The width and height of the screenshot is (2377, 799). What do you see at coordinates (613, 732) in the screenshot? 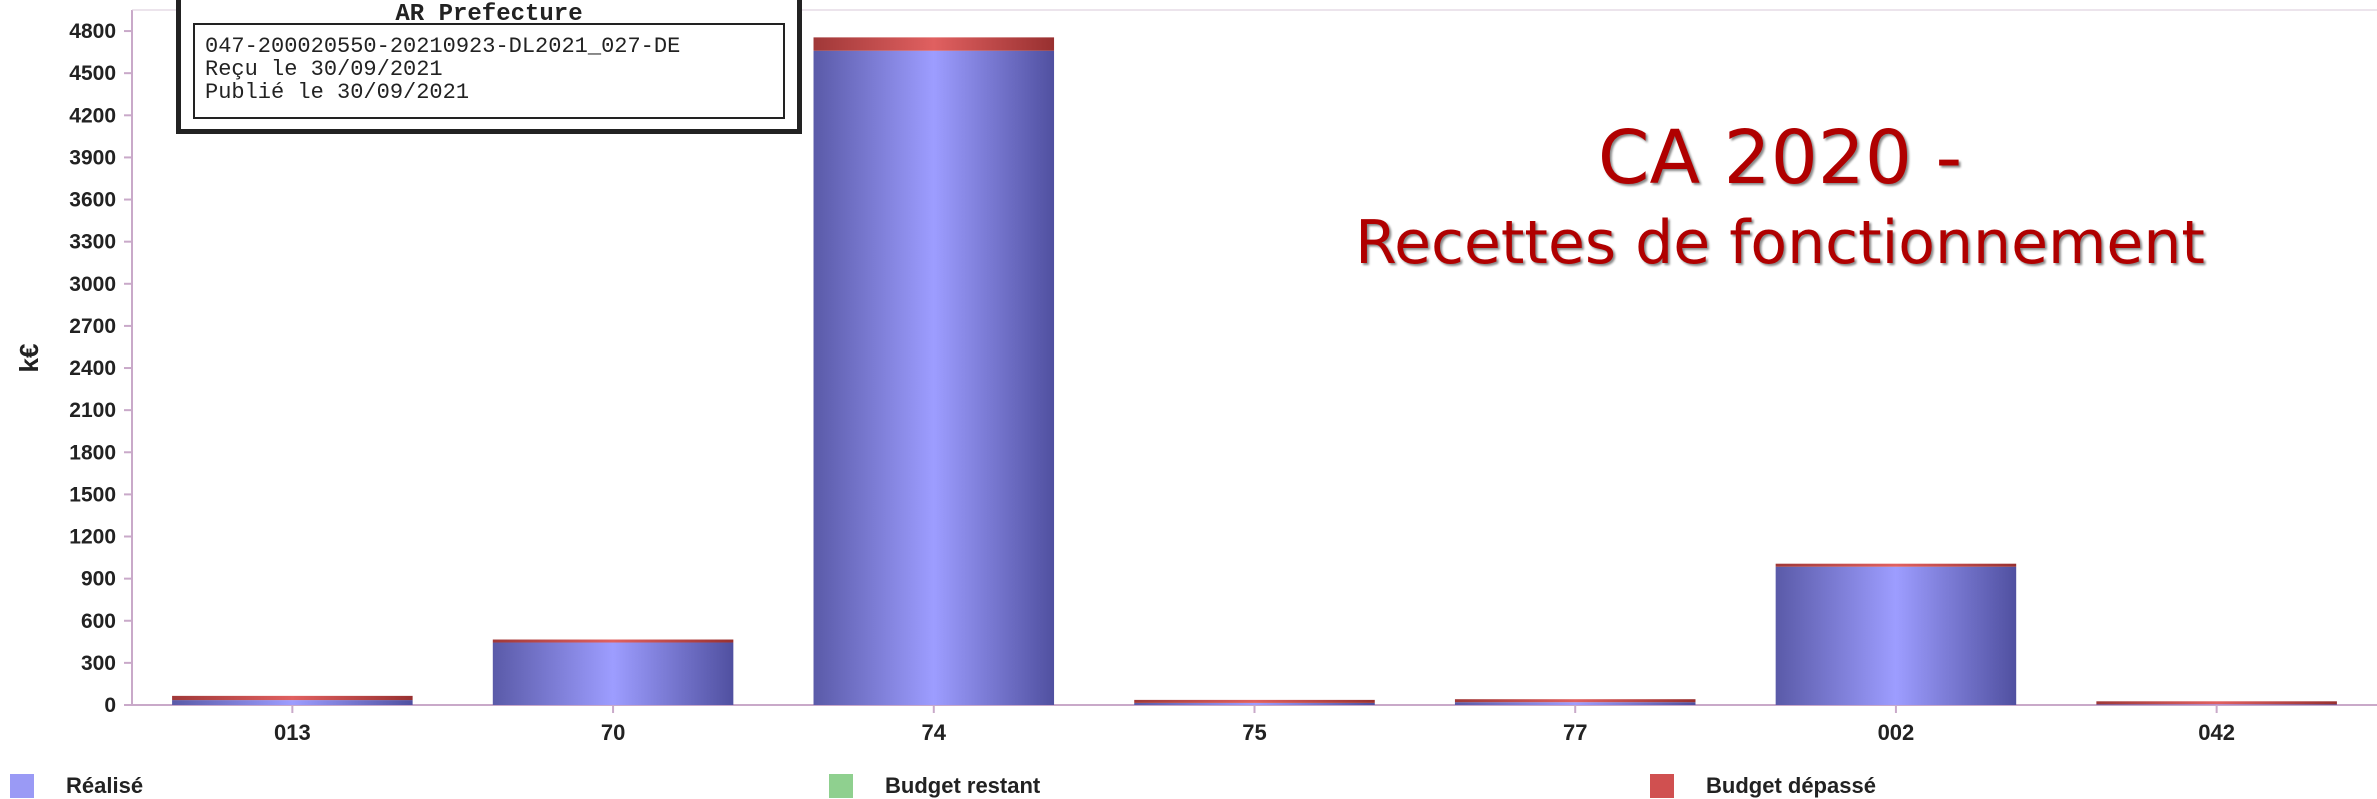
I see `x-tick-label: 70` at bounding box center [613, 732].